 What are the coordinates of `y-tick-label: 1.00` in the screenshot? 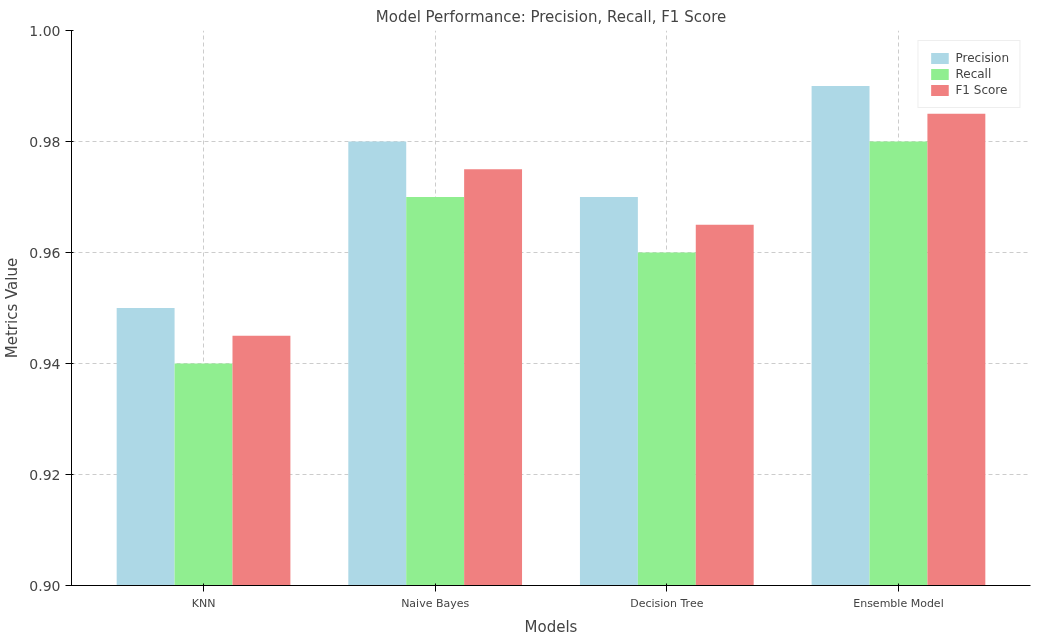 It's located at (45, 30).